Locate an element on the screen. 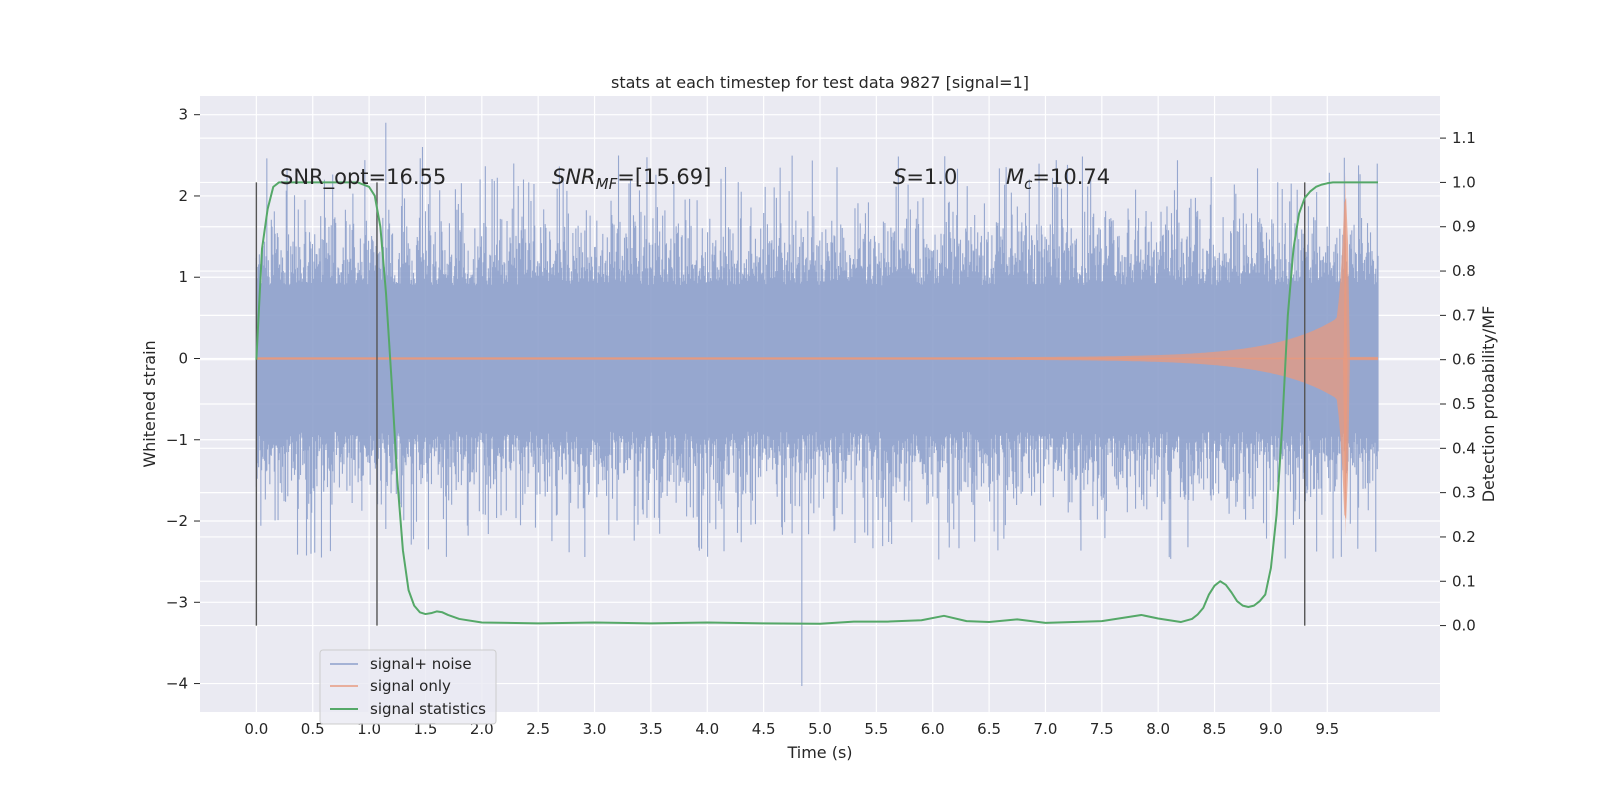 The image size is (1600, 805). x-tick-label: 7.0 is located at coordinates (1046, 729).